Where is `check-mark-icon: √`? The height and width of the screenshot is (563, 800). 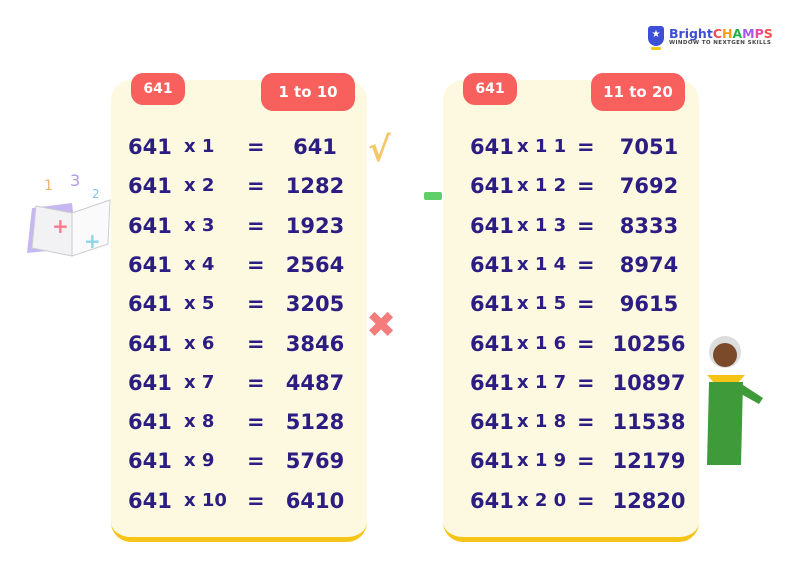 check-mark-icon: √ is located at coordinates (379, 150).